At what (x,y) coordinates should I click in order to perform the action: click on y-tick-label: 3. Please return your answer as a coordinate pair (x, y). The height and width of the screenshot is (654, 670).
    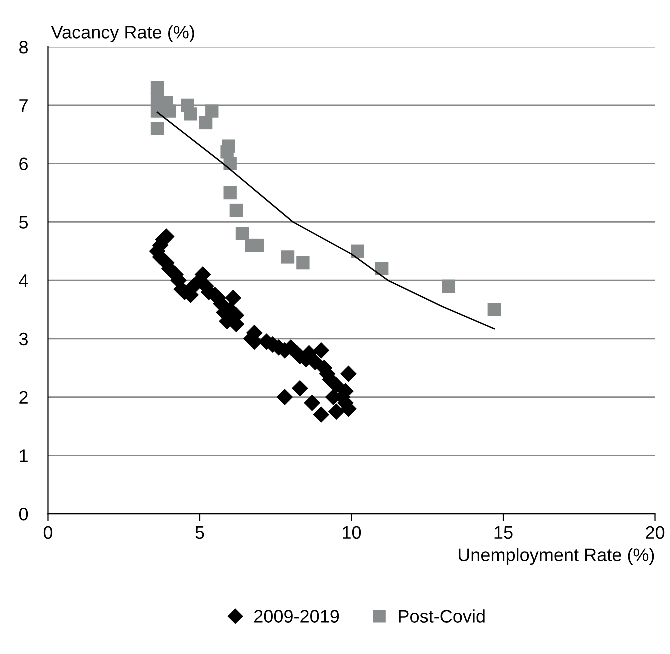
    Looking at the image, I should click on (23, 339).